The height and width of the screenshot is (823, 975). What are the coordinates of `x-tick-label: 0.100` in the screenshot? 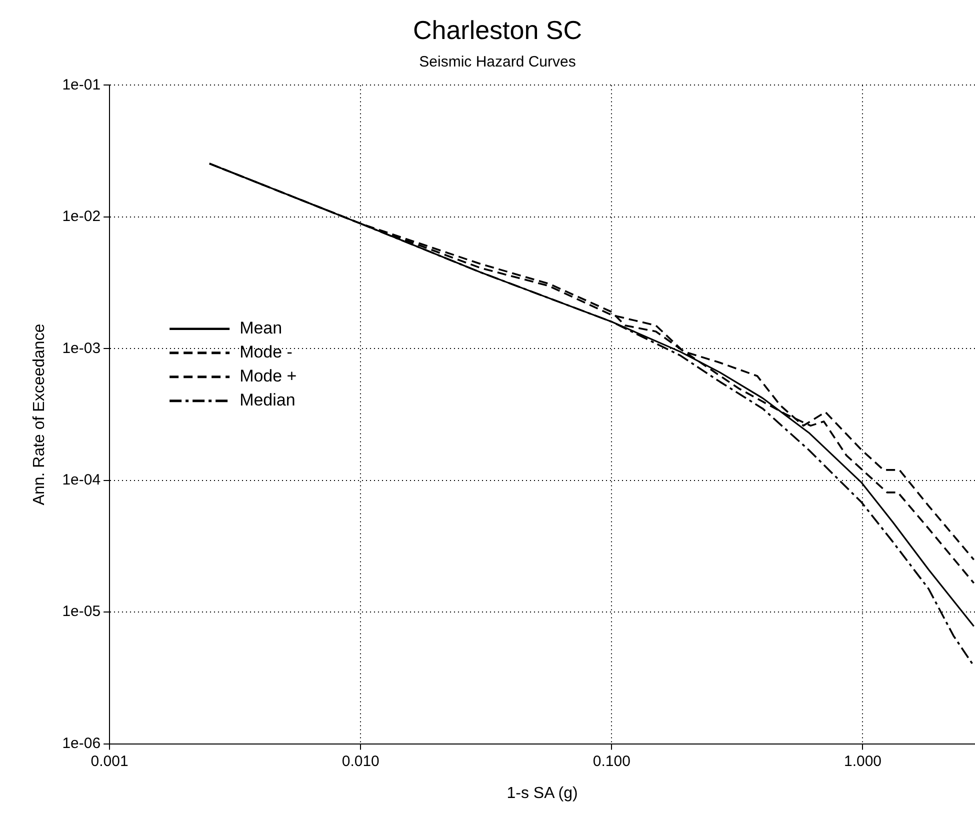 It's located at (611, 761).